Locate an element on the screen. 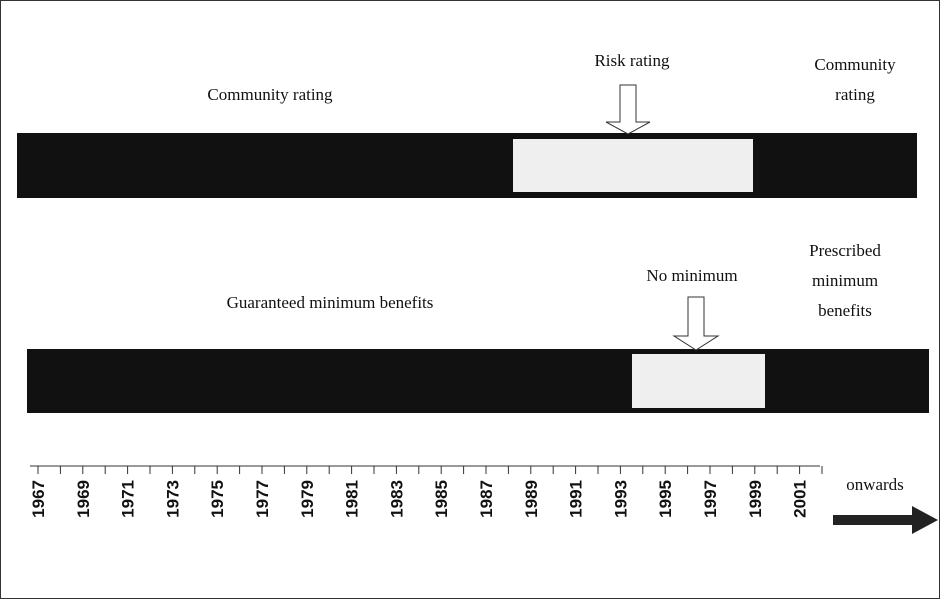 The height and width of the screenshot is (599, 940). year-label: 1995 is located at coordinates (665, 499).